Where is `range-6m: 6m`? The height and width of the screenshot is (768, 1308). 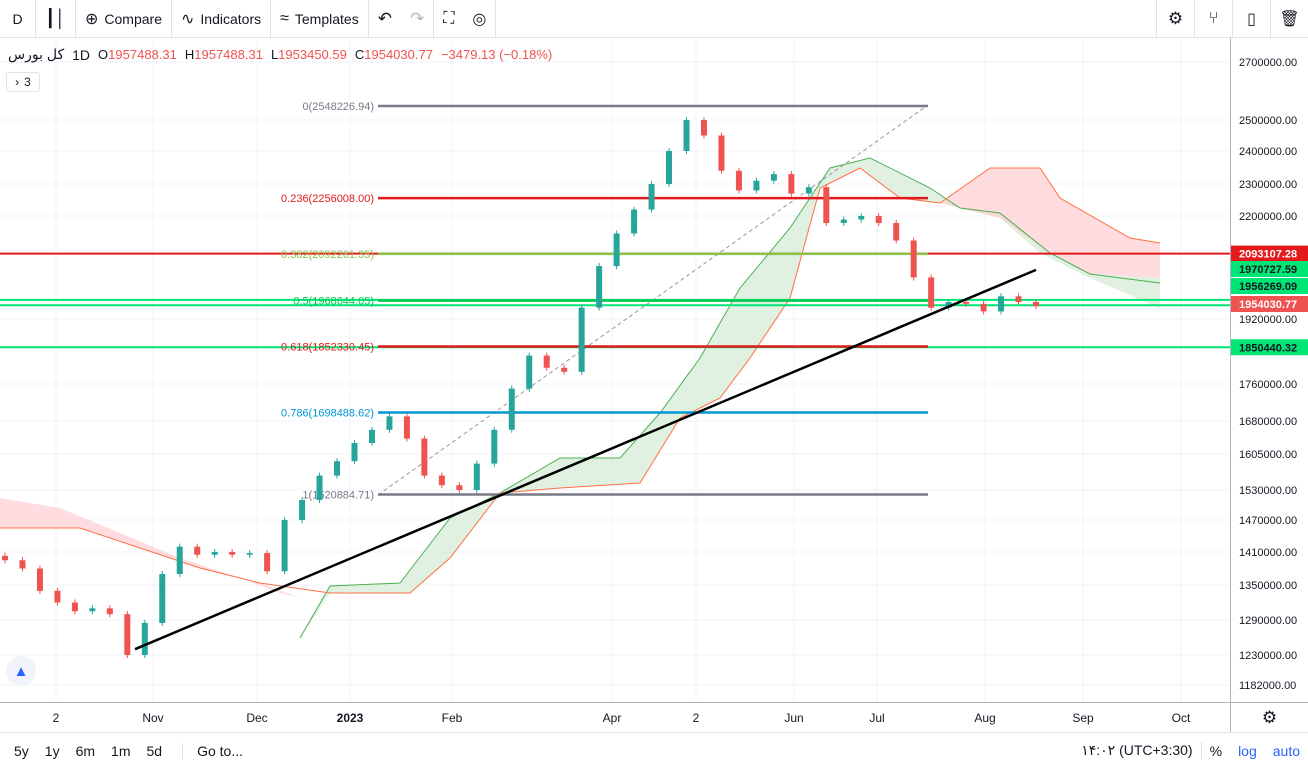 range-6m: 6m is located at coordinates (85, 750).